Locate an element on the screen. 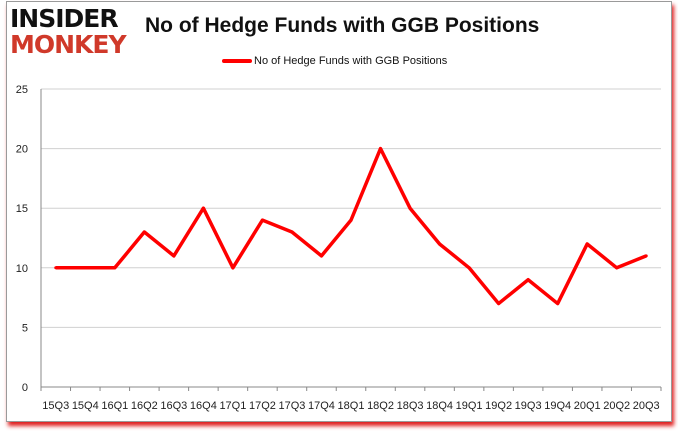 This screenshot has height=431, width=678. x-tick-label: 19Q2 is located at coordinates (498, 406).